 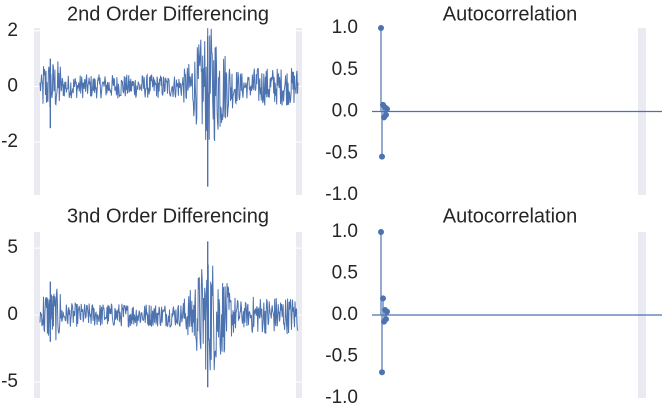 I want to click on y-tick-label: -5, so click(x=9, y=381).